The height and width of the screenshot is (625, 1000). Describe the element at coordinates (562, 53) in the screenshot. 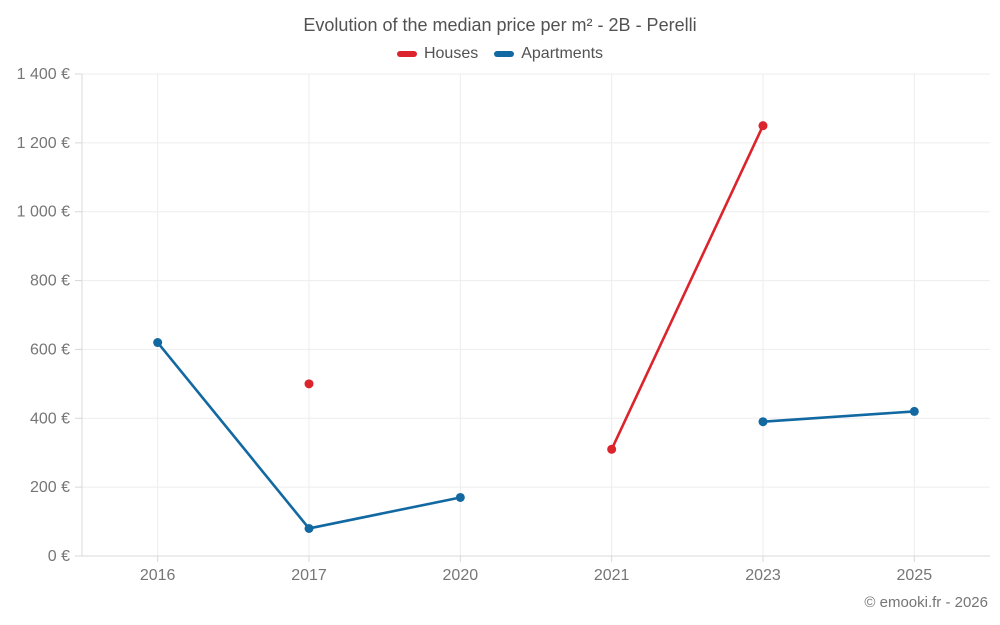

I see `legend-label: Apartments` at that location.